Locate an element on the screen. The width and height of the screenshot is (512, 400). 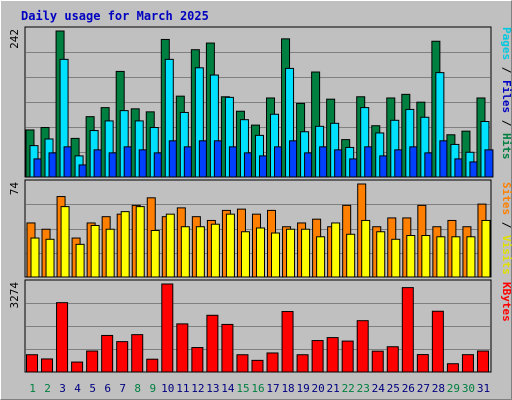
pages-bar is located at coordinates (489, 163).